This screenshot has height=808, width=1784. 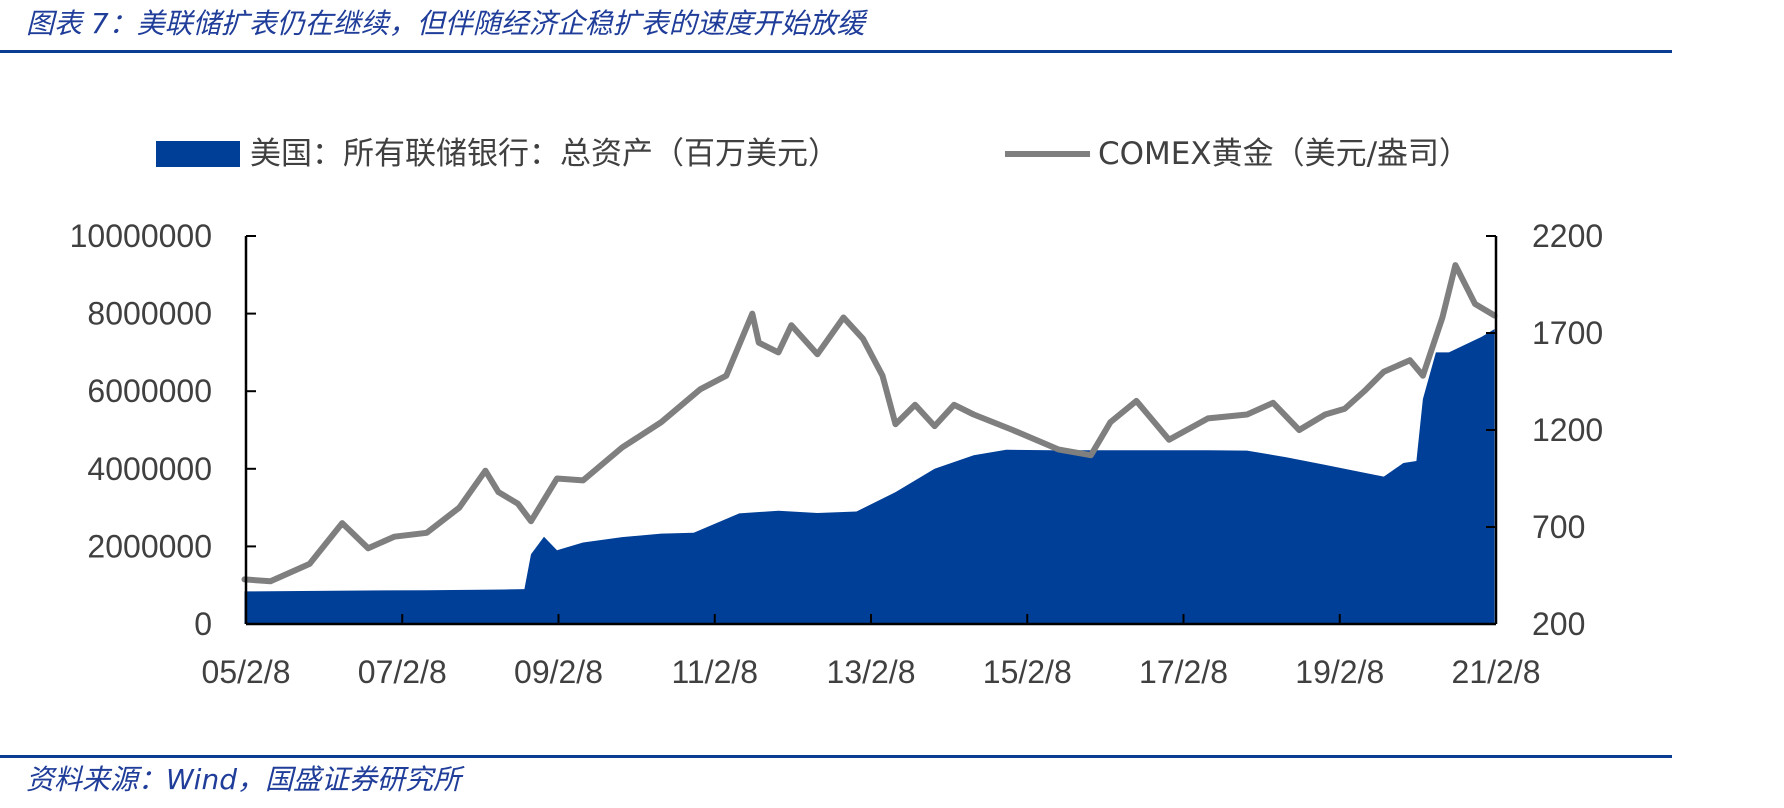 I want to click on right-tick-label: 1700, so click(x=1567, y=333).